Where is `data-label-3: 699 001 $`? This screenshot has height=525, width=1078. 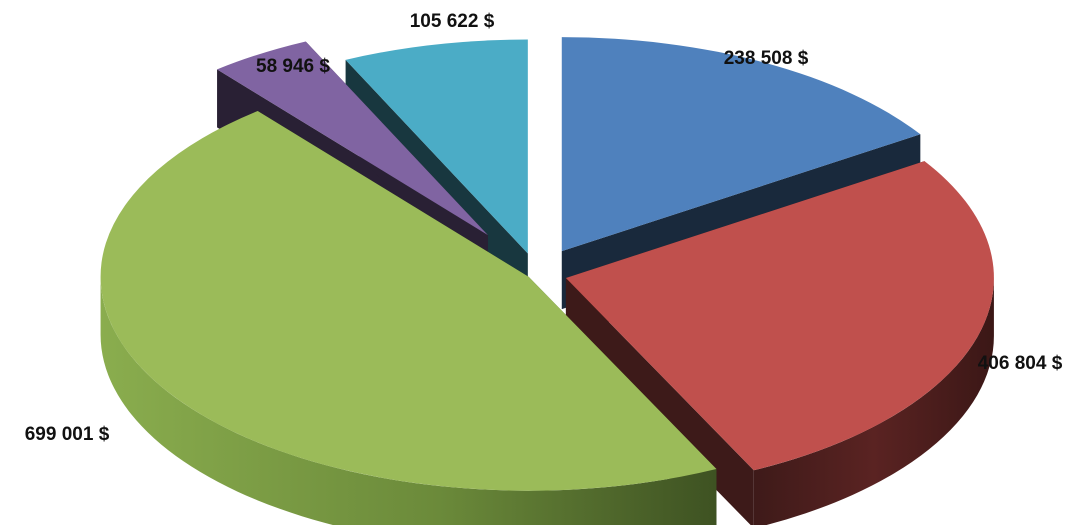
data-label-3: 699 001 $ is located at coordinates (67, 434).